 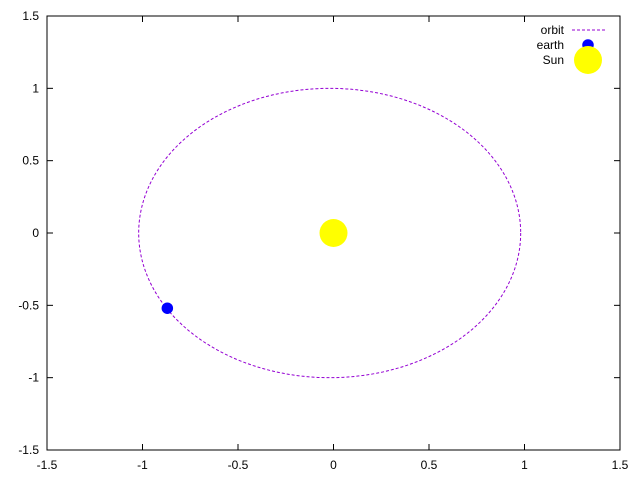 I want to click on y-tick-label: -0.5, so click(x=28, y=305).